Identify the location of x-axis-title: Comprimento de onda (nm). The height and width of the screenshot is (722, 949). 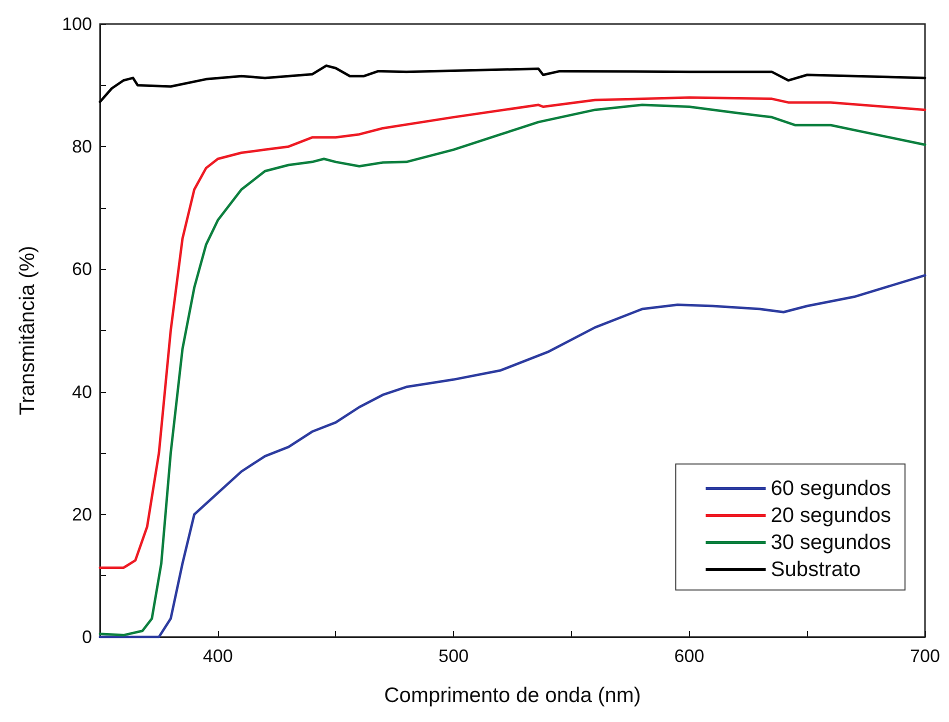
(512, 695).